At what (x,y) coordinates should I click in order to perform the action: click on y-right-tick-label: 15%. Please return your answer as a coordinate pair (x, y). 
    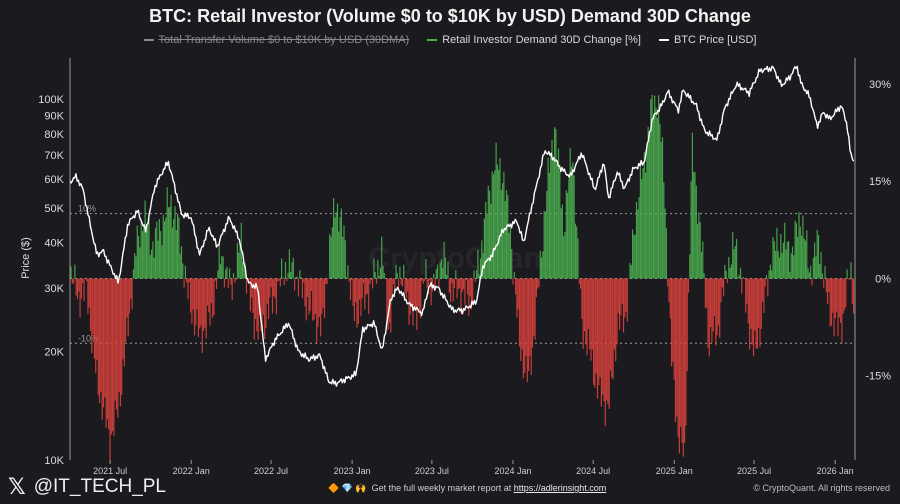
    Looking at the image, I should click on (880, 182).